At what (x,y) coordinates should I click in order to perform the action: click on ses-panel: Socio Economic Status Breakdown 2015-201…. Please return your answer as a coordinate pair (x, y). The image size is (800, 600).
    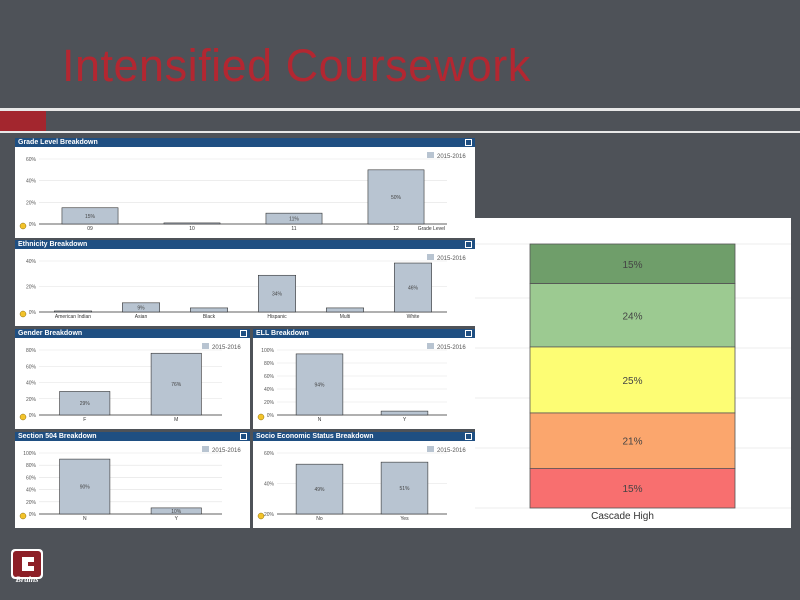
    Looking at the image, I should click on (364, 480).